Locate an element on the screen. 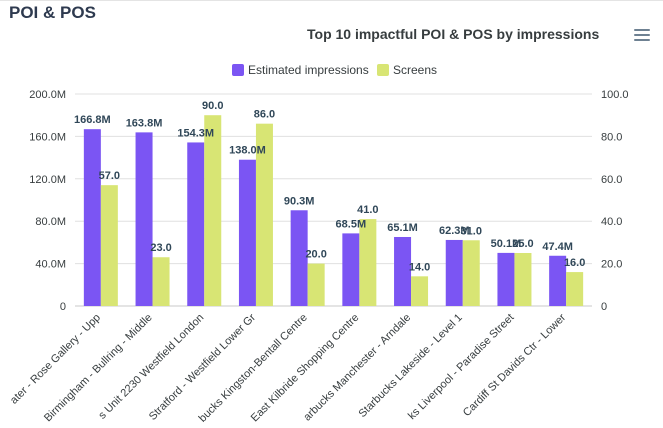  y-right-tick-label: 0 is located at coordinates (604, 307).